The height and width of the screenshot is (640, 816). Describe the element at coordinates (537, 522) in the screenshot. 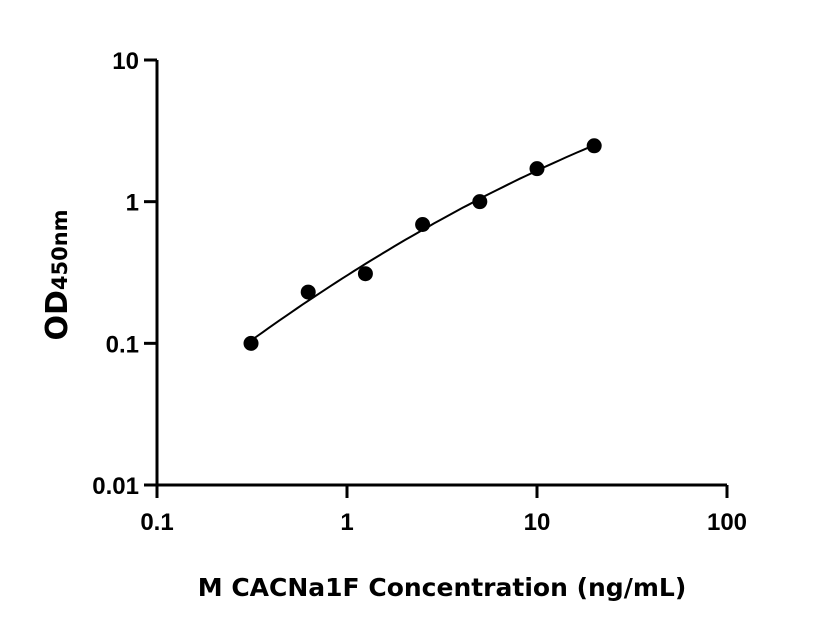

I see `x-tick-label: 10` at that location.